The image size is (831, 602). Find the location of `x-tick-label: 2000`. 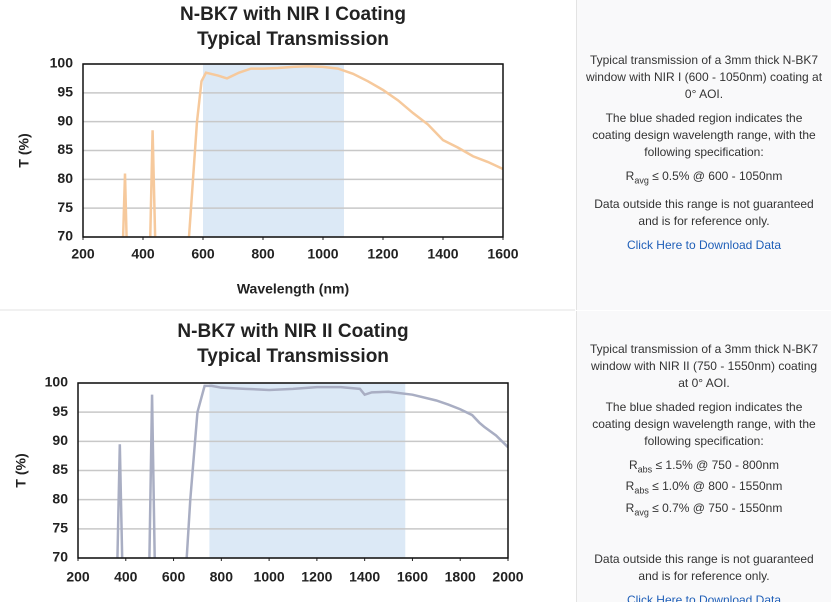

x-tick-label: 2000 is located at coordinates (507, 577).